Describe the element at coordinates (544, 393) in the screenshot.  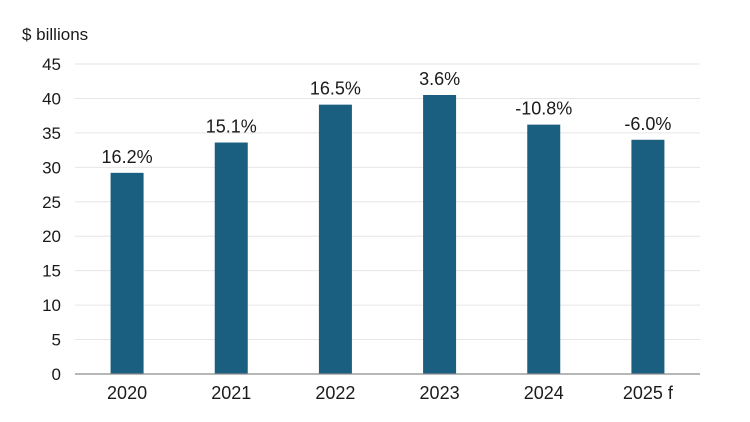
I see `x-tick-label: 2024` at that location.